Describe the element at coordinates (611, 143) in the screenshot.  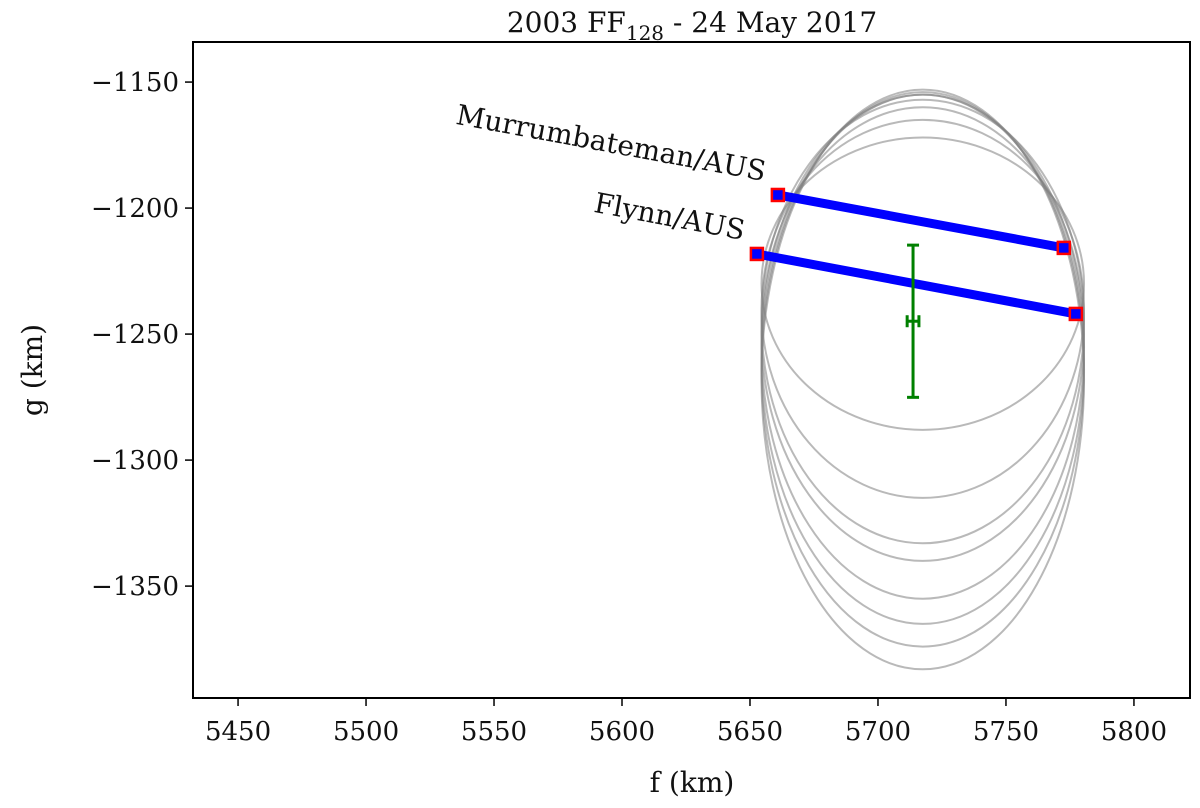
I see `chord-label: Murrumbateman/AUS` at that location.